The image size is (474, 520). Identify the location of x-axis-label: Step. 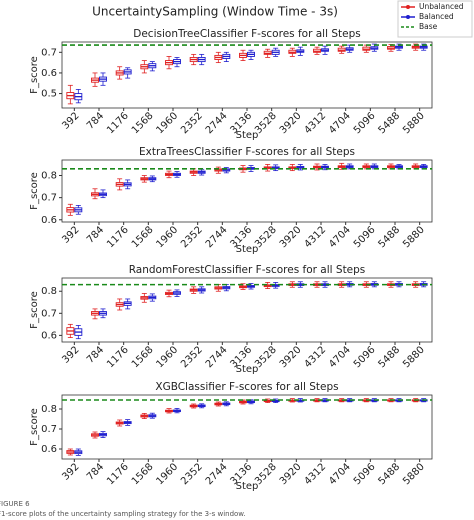
(247, 249).